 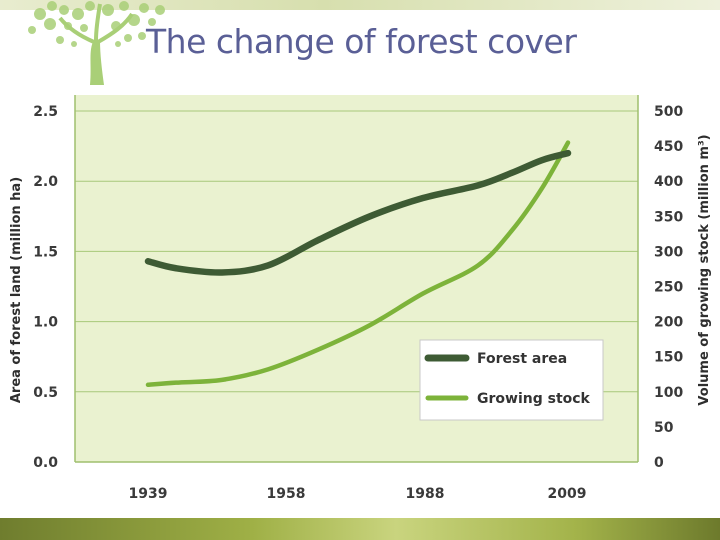 I want to click on x-tick-label: 2009, so click(x=567, y=494).